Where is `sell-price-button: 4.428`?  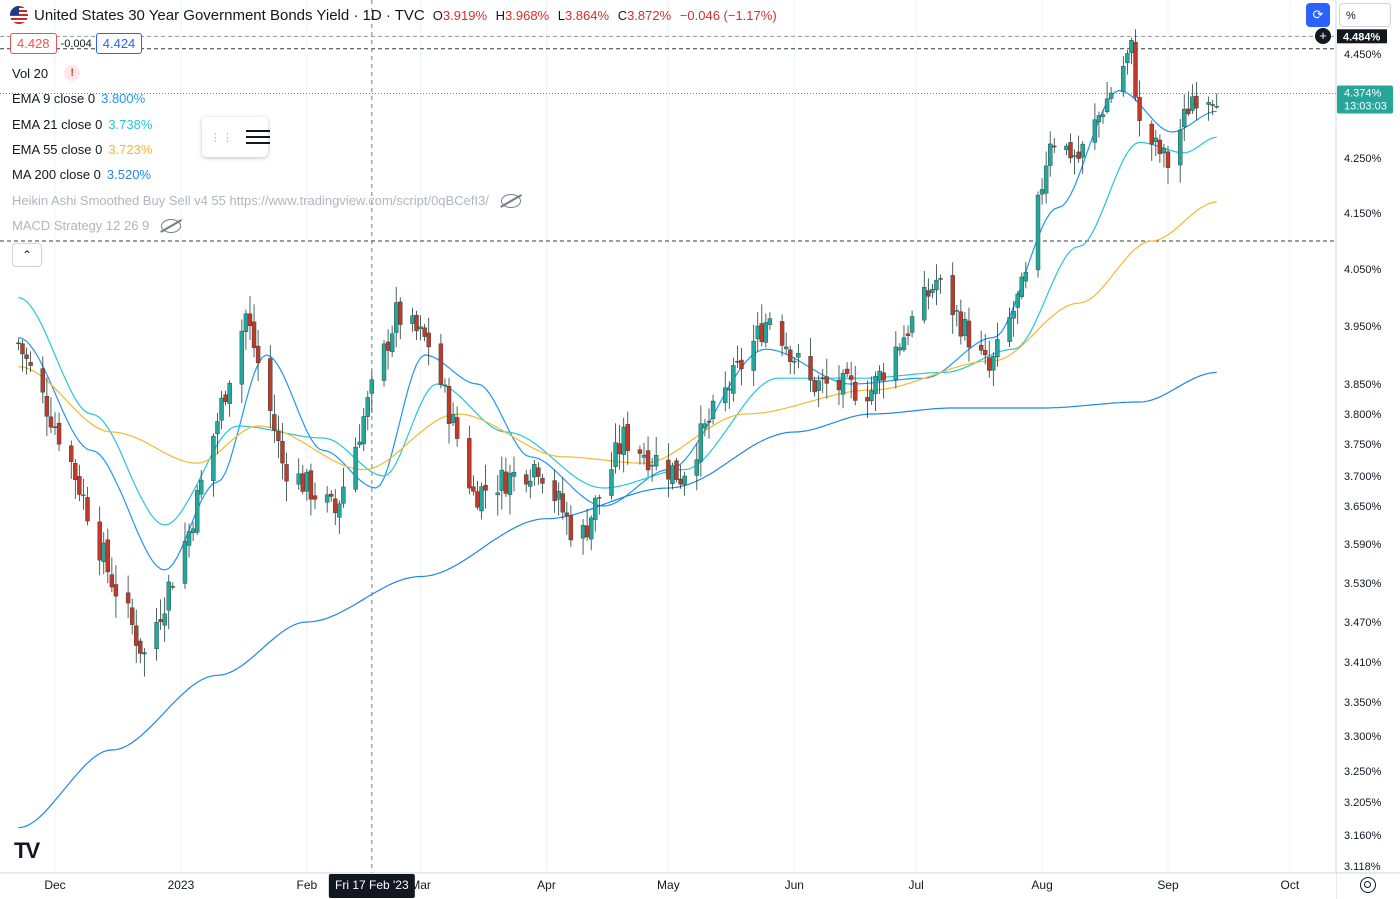
sell-price-button: 4.428 is located at coordinates (33, 43).